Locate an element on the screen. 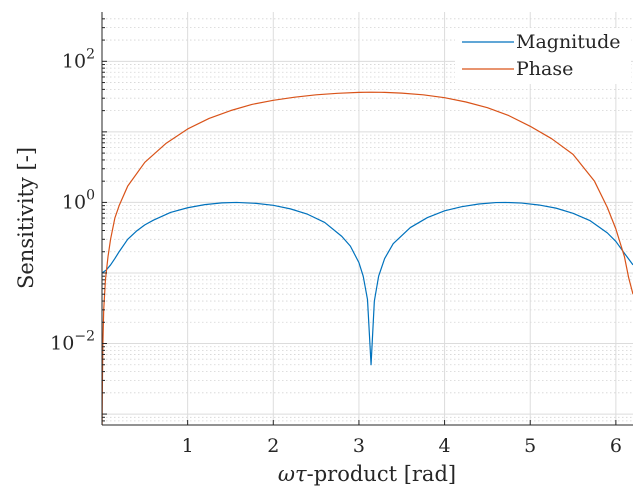 The height and width of the screenshot is (492, 635). y-tick-label: 10⁰ is located at coordinates (78, 200).